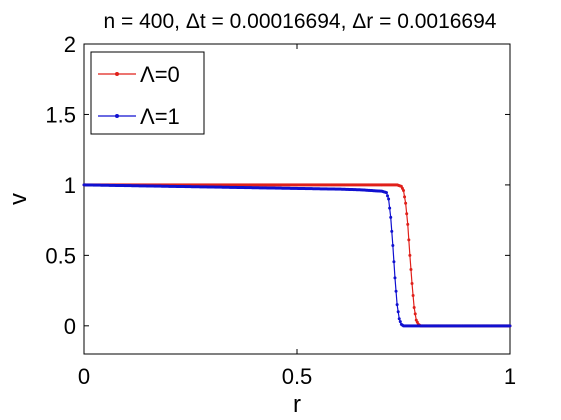 The width and height of the screenshot is (561, 420). I want to click on y-tick-label: 0.5, so click(60, 255).